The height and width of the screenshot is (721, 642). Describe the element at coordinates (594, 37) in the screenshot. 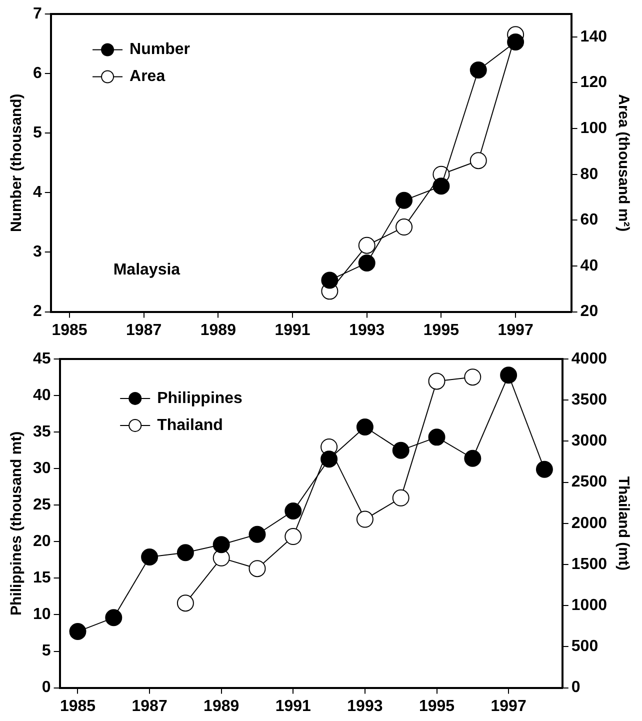

I see `y2-tick-label: 140` at that location.